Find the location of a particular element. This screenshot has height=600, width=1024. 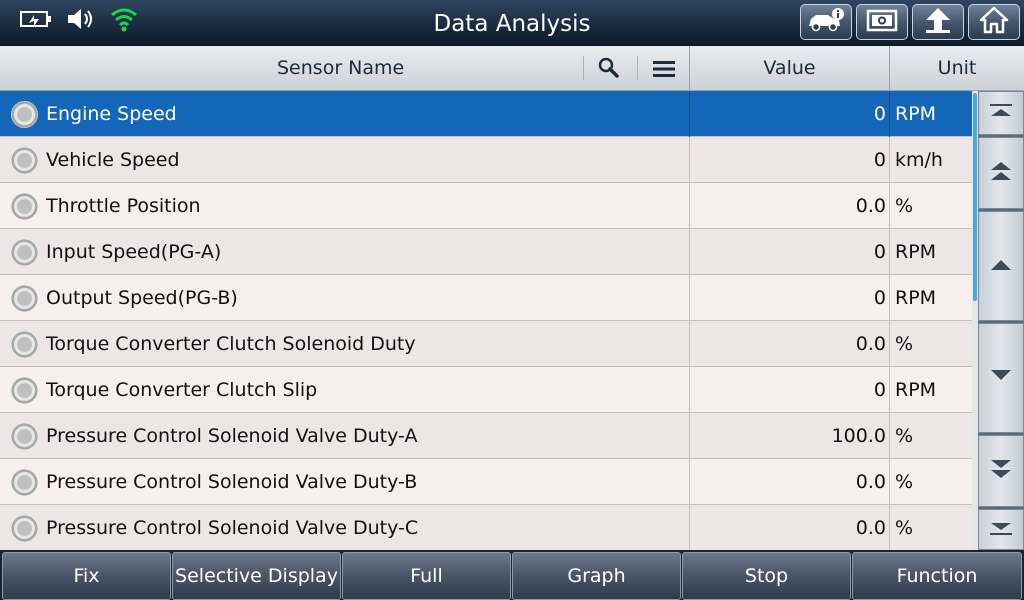

scrollbar-thumb is located at coordinates (975, 197).